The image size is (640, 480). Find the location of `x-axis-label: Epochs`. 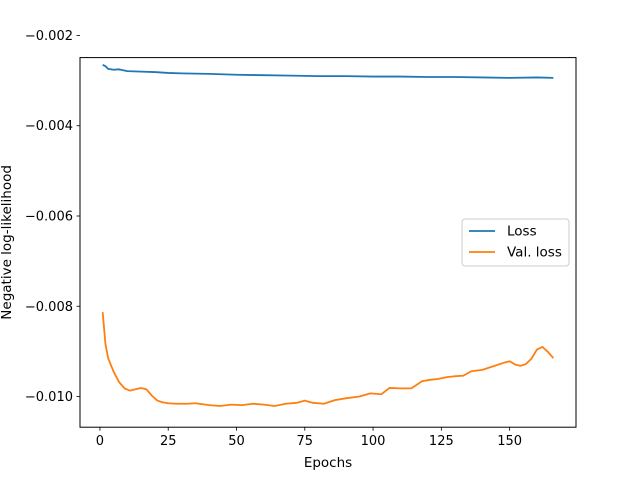

x-axis-label: Epochs is located at coordinates (328, 463).